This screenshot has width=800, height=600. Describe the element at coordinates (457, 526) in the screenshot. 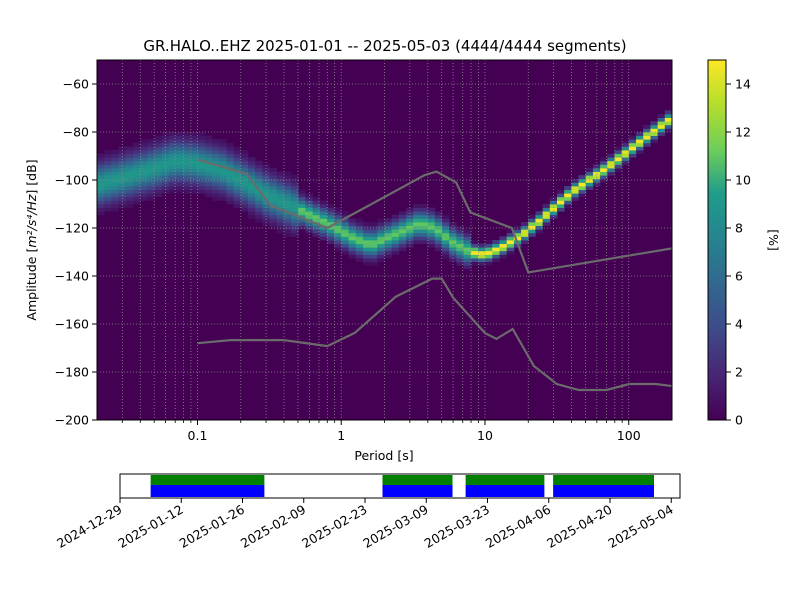

I see `date-tick-label: 2025-03-23` at that location.